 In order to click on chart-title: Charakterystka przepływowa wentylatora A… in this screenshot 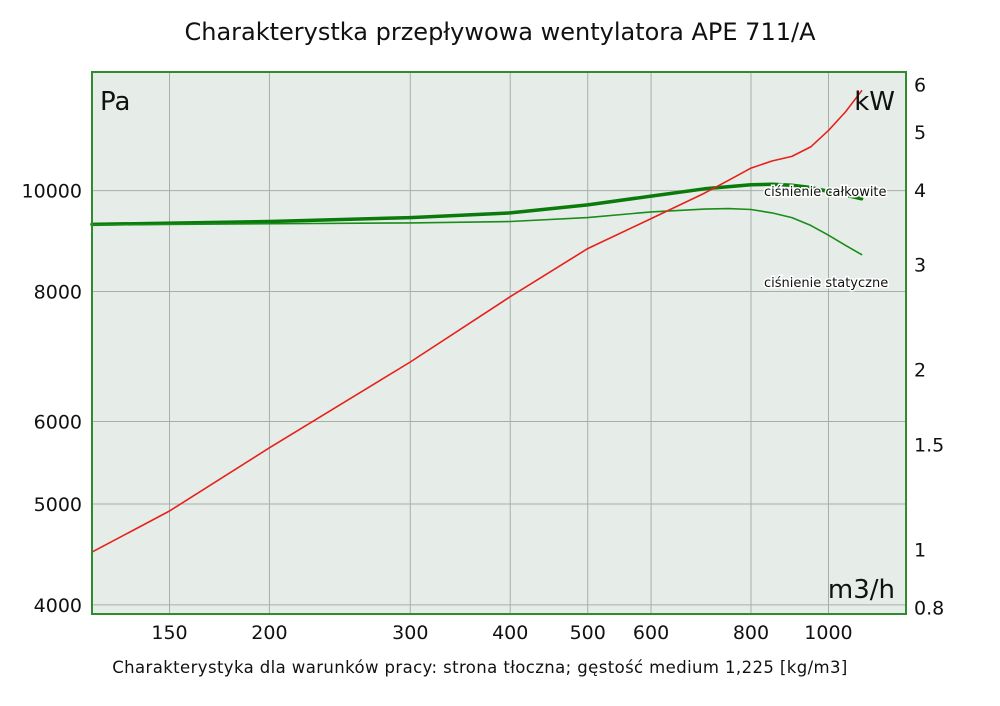, I will do `click(500, 32)`.